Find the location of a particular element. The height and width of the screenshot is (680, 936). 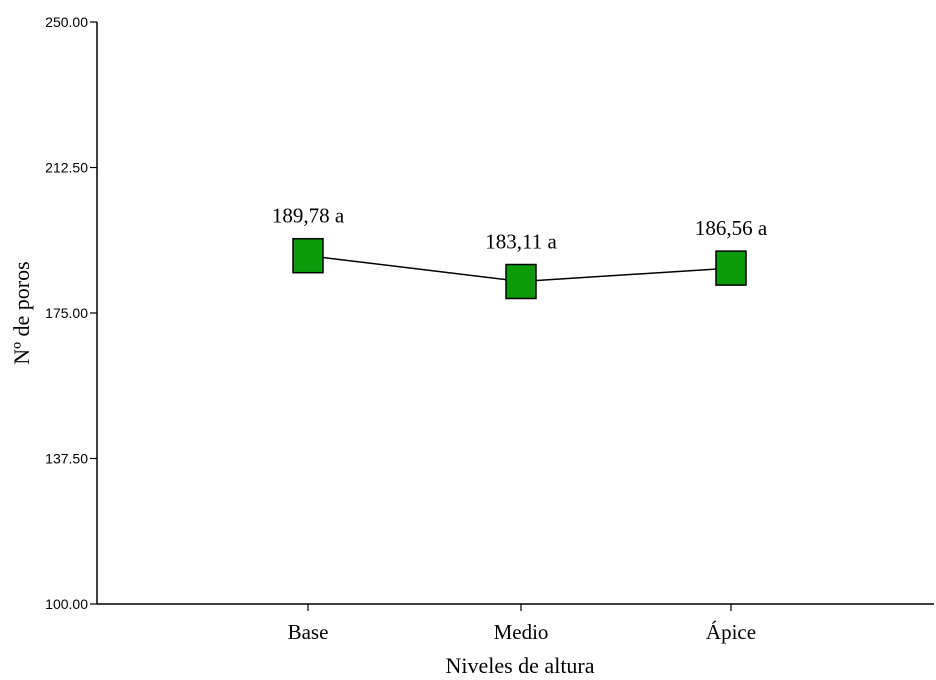

x-tick-label: Ápice is located at coordinates (731, 632).